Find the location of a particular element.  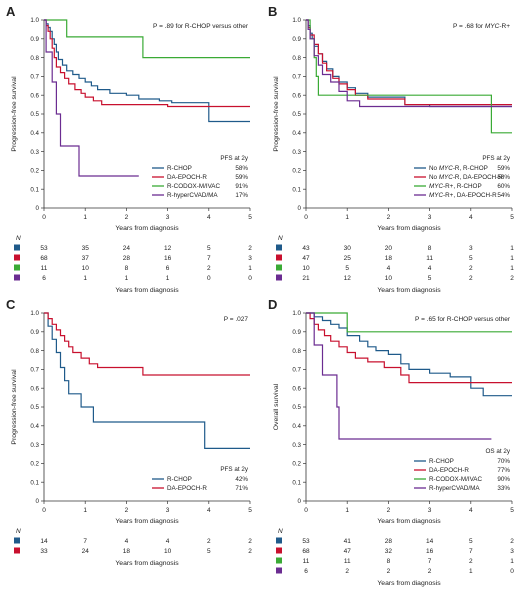

p-value-annotation: P = .68 for MYC-R+ is located at coordinates (481, 26).